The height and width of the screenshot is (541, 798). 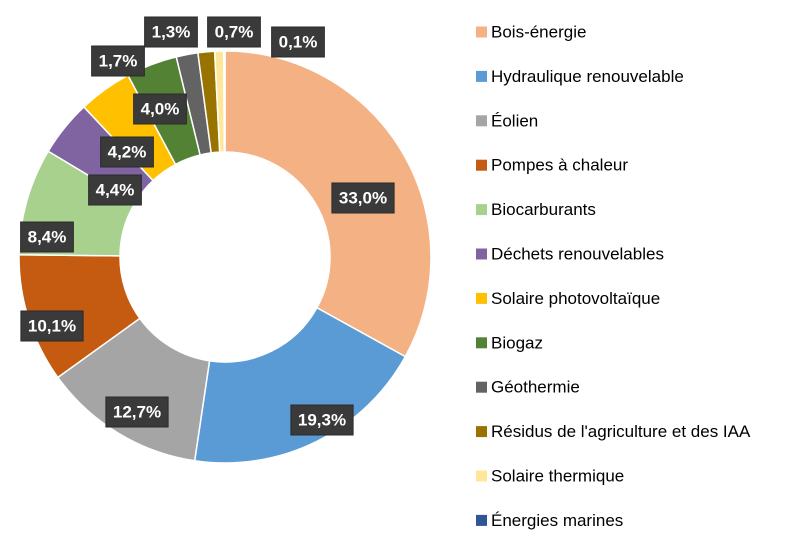 What do you see at coordinates (621, 431) in the screenshot?
I see `legend-label: Résidus de l'agriculture et des IAA` at bounding box center [621, 431].